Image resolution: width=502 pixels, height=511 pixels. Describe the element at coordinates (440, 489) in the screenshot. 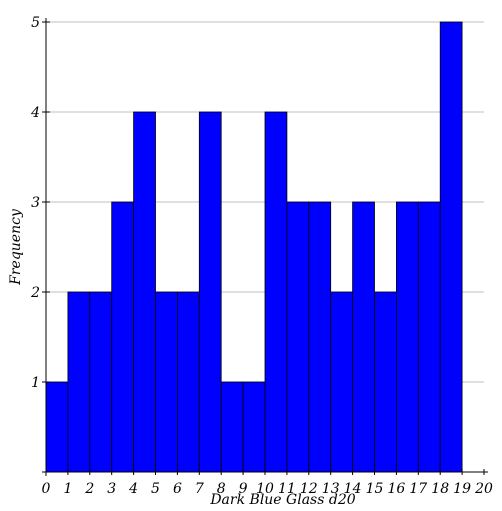

I see `x-tick-label-18: 18` at that location.